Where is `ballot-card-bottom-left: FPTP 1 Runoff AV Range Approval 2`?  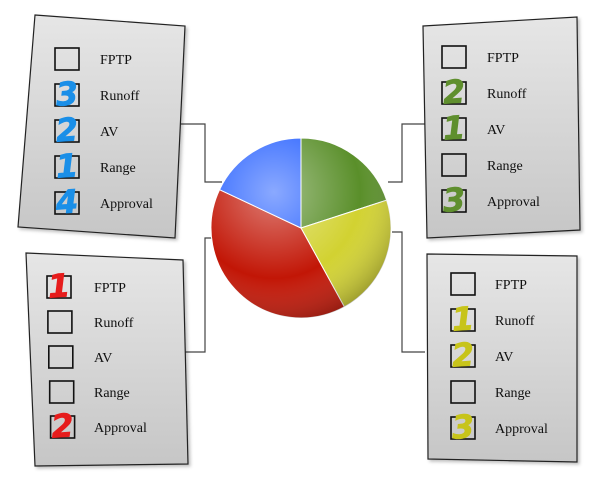 ballot-card-bottom-left: FPTP 1 Runoff AV Range Approval 2 is located at coordinates (107, 359).